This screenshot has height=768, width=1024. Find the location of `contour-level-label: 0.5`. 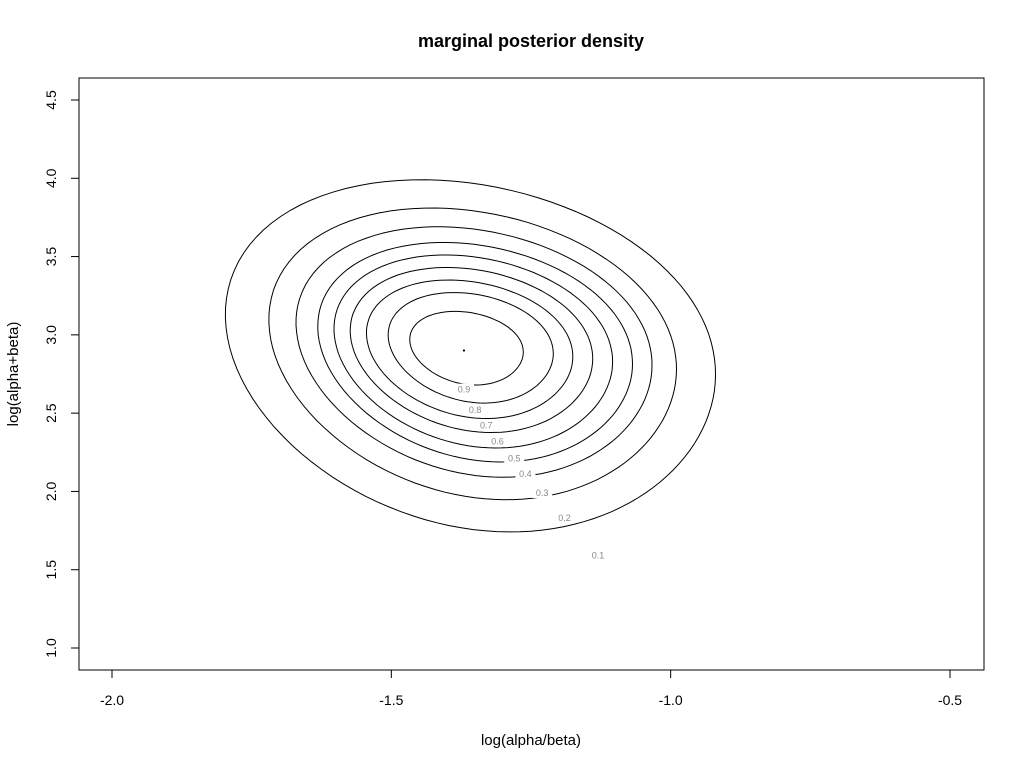

contour-level-label: 0.5 is located at coordinates (514, 459).